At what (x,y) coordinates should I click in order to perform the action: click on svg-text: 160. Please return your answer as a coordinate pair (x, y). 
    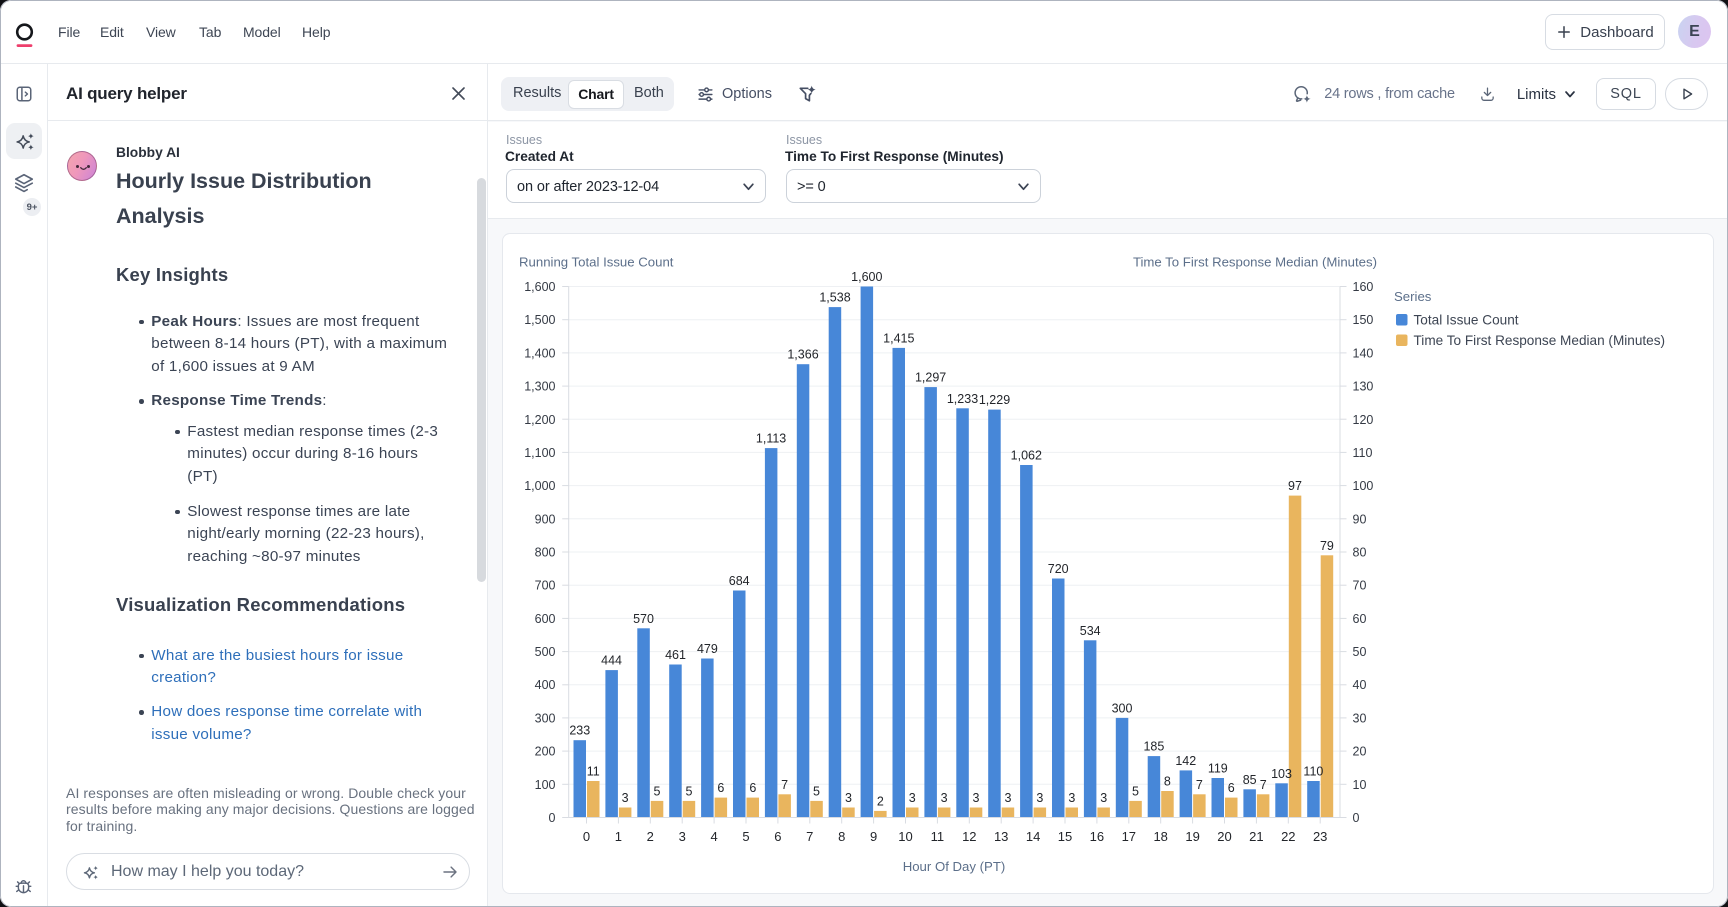
    Looking at the image, I should click on (1363, 287).